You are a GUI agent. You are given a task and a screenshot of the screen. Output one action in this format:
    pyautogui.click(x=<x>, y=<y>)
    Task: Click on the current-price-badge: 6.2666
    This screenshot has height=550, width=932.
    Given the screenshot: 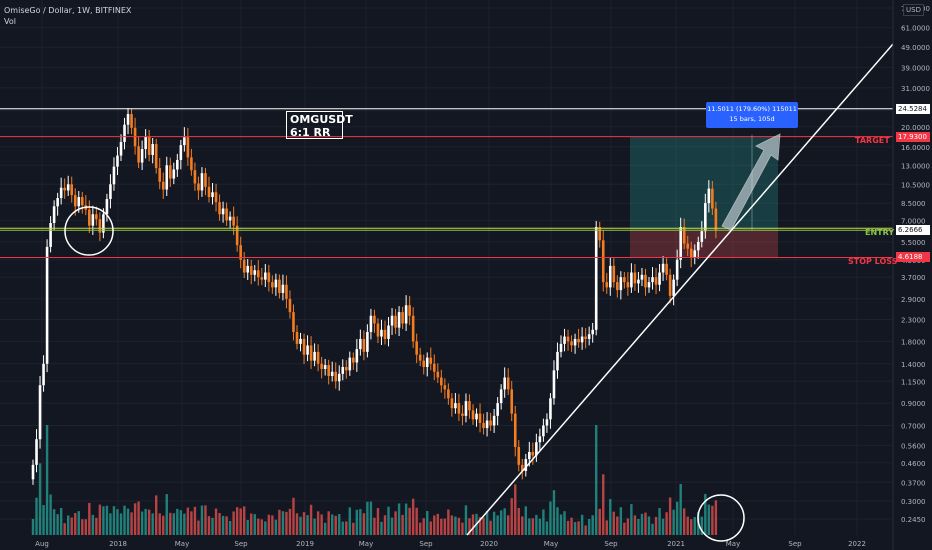 What is the action you would take?
    pyautogui.click(x=913, y=230)
    